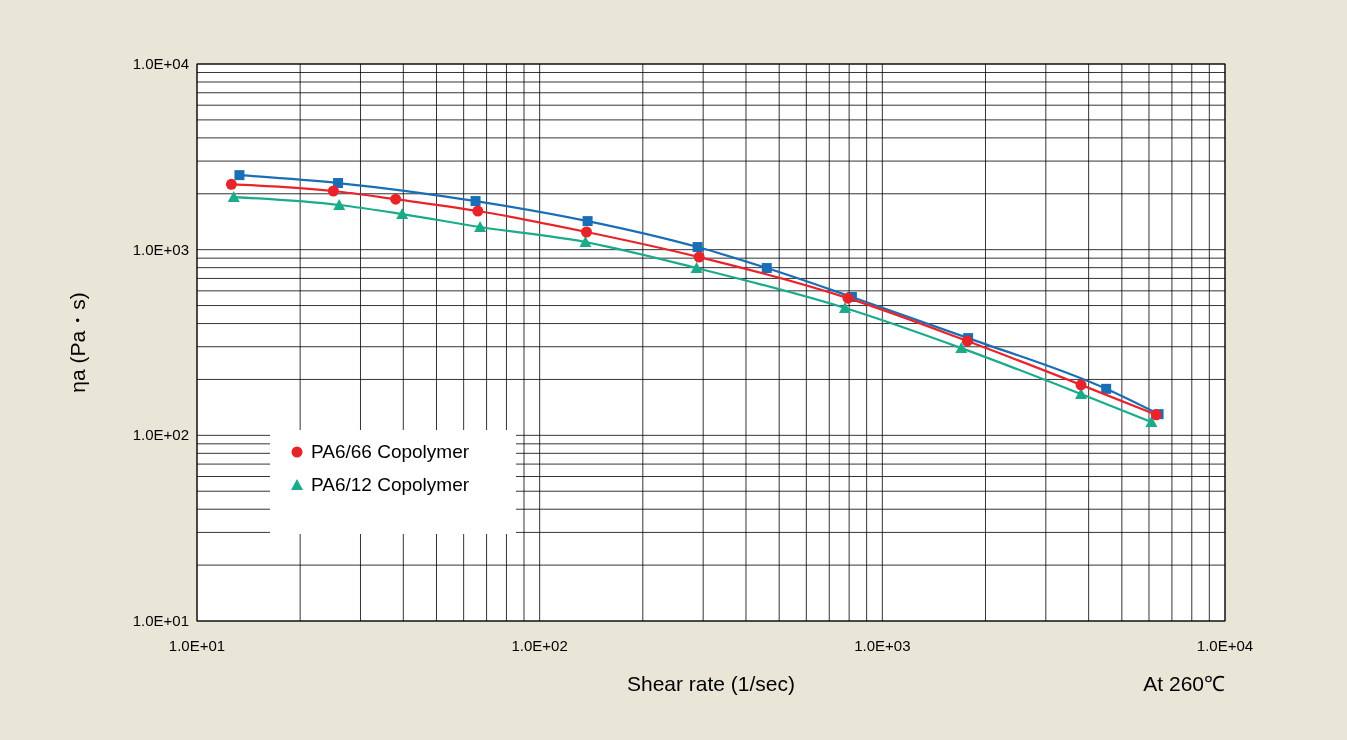  I want to click on y-axis-title: ηa (Pa・s), so click(77, 342).